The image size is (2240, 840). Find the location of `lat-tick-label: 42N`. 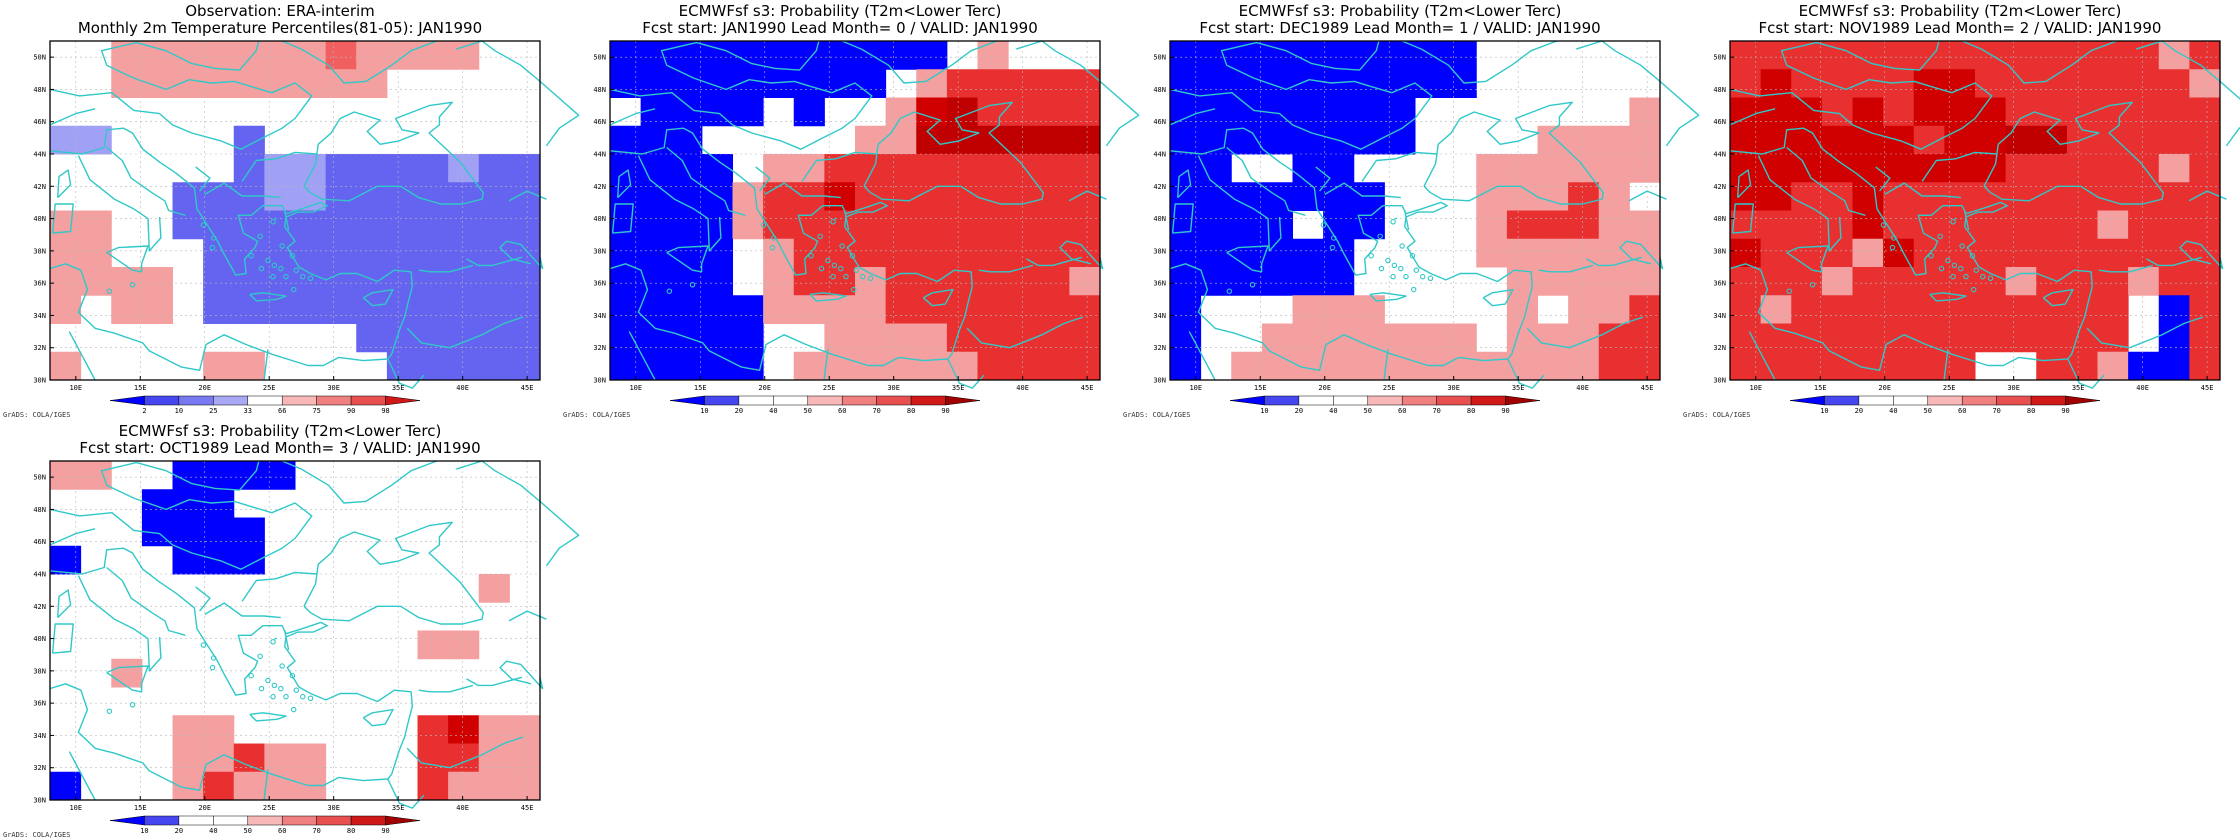

lat-tick-label: 42N is located at coordinates (39, 187).